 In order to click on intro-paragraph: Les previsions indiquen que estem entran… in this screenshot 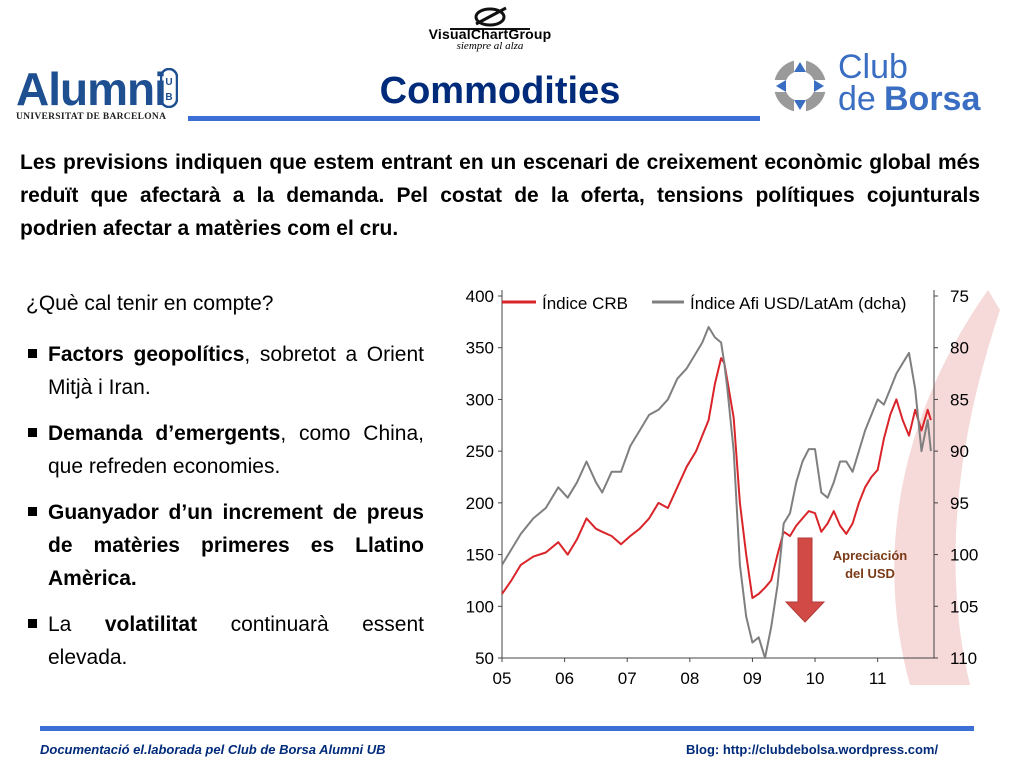, I will do `click(500, 195)`.